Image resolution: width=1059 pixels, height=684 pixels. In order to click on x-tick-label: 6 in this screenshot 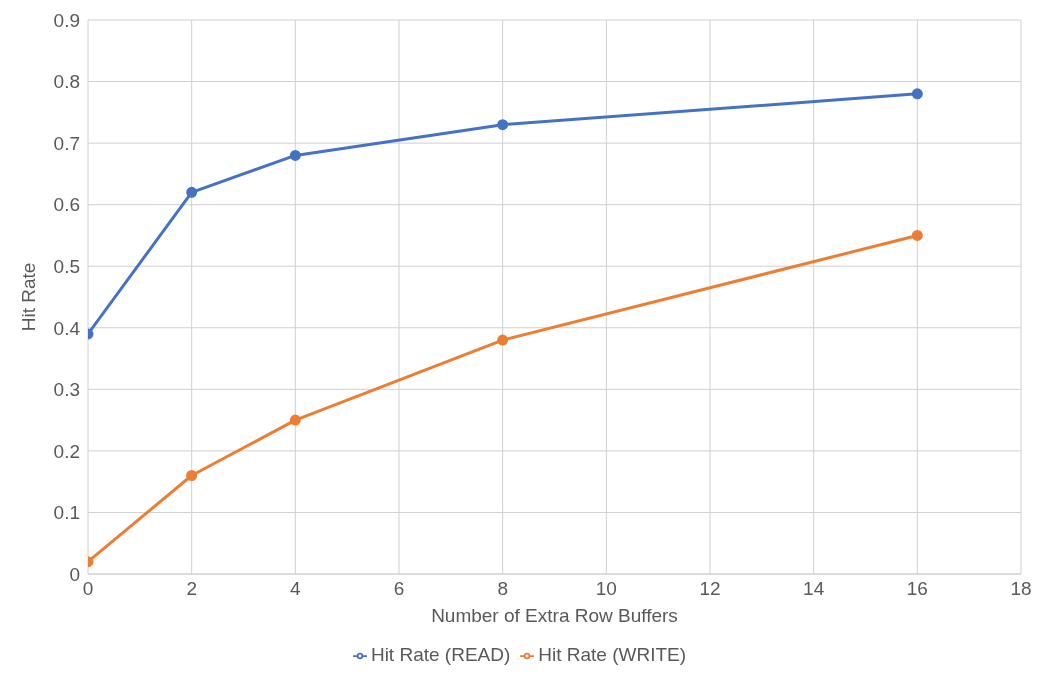, I will do `click(399, 589)`.